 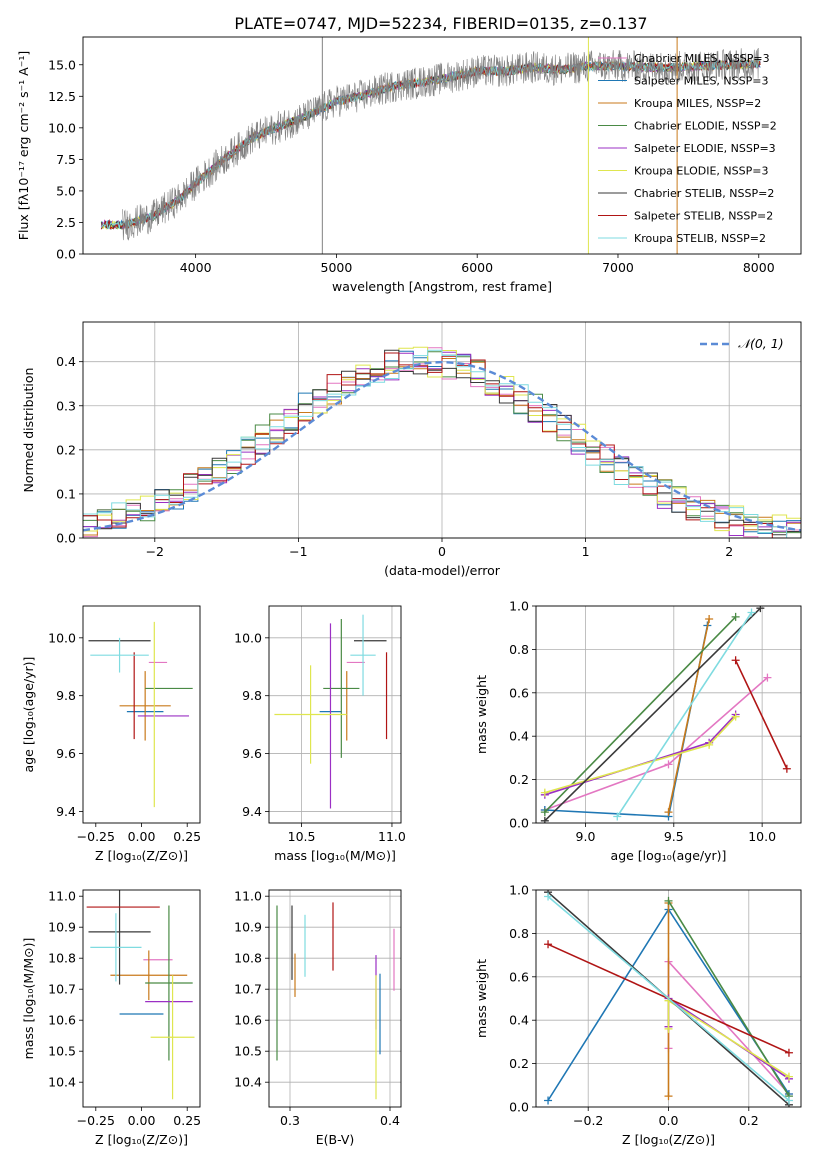 I want to click on y-tick-label: 12.5, so click(x=62, y=96).